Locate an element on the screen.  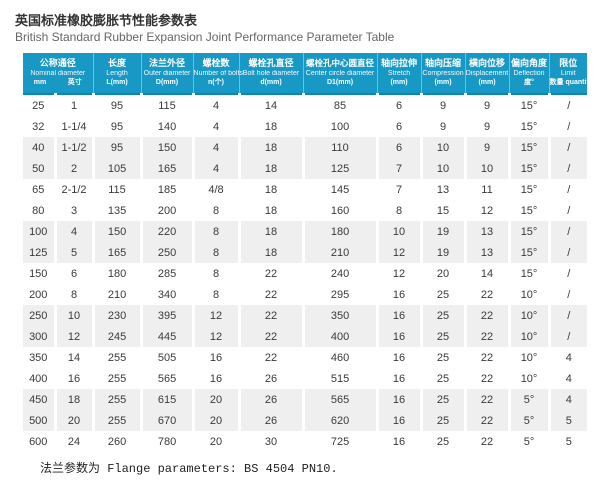
cell: 240 is located at coordinates (339, 273).